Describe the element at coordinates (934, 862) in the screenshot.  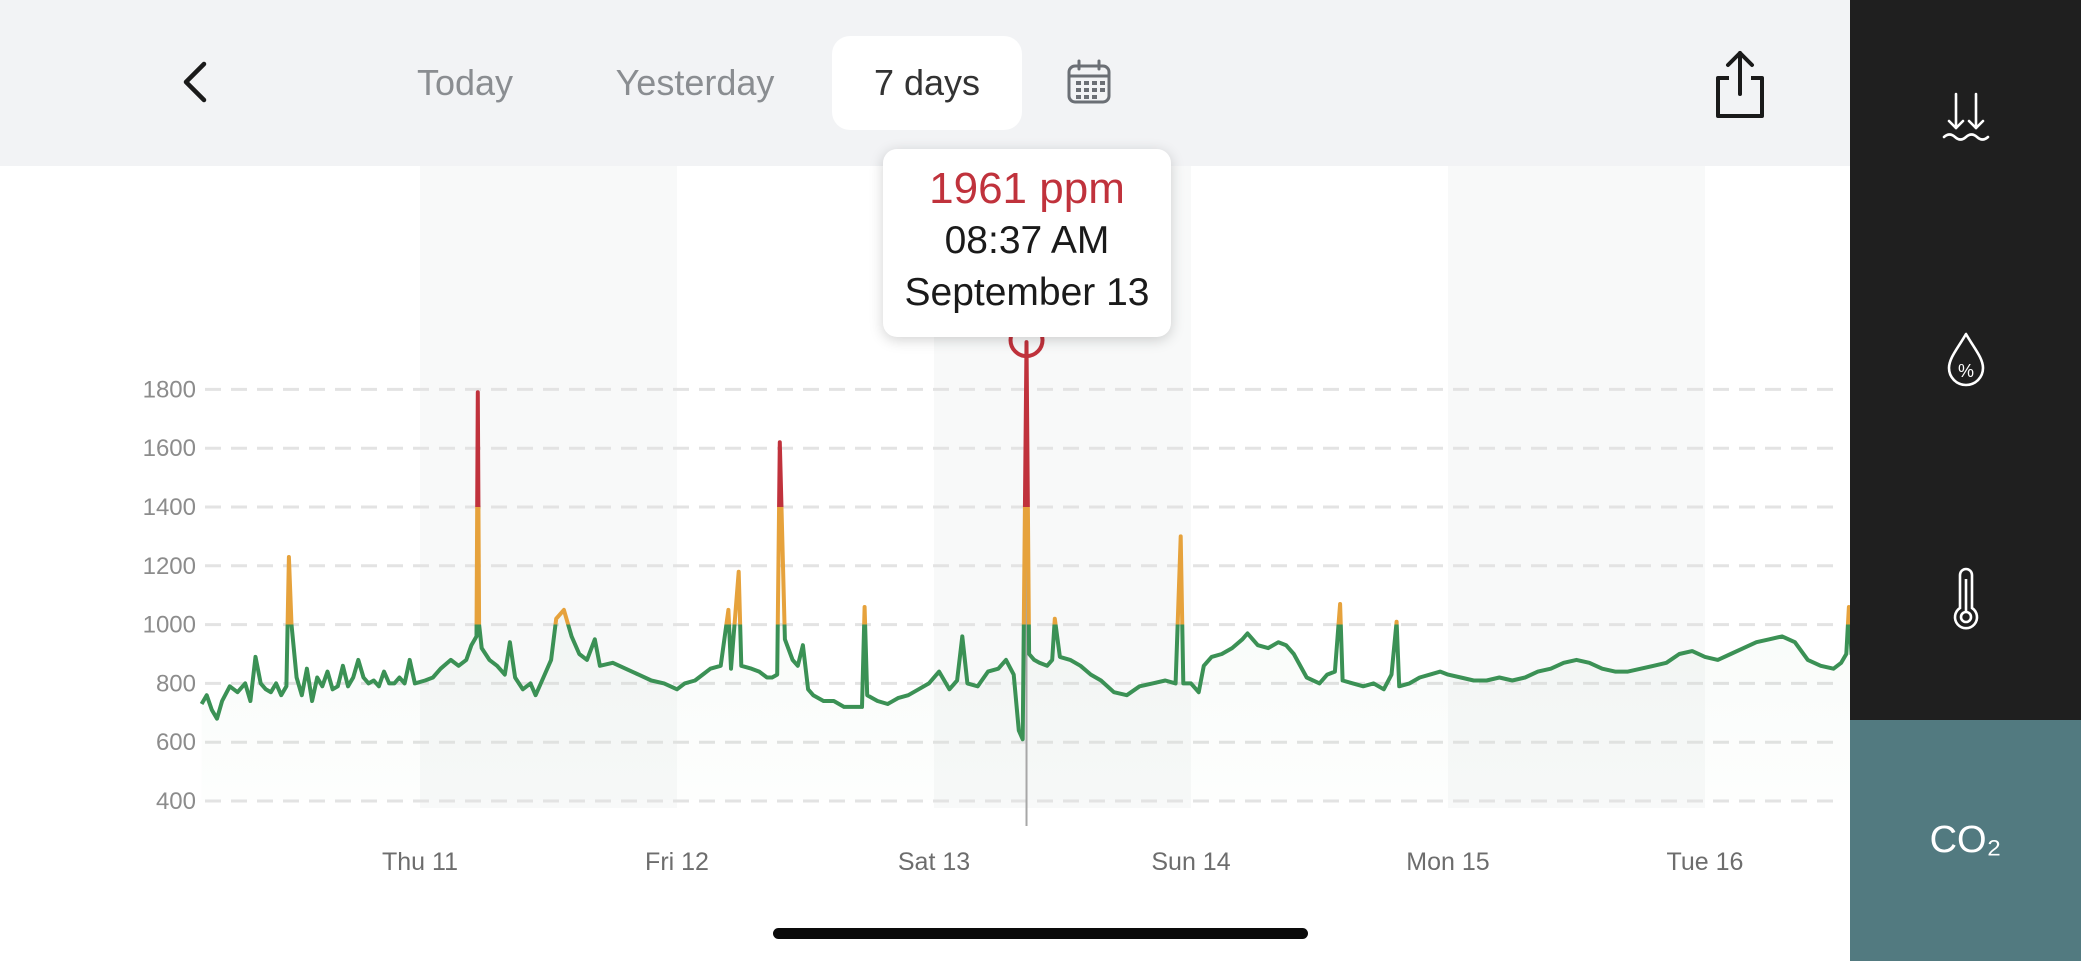
I see `x-tick-label: Sat 13` at that location.